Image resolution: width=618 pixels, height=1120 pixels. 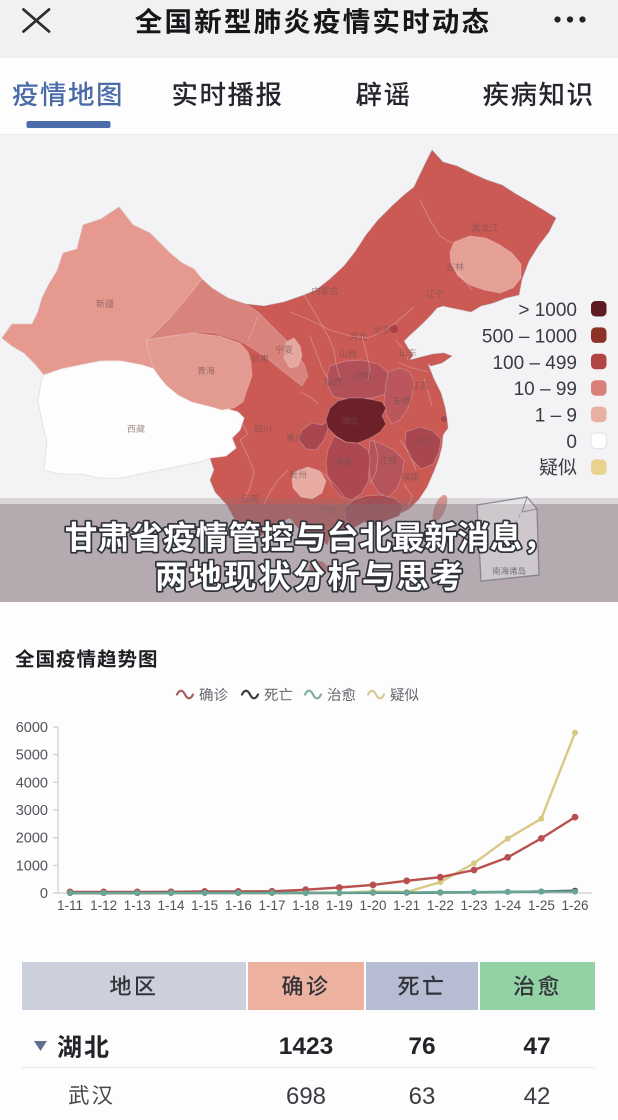 What do you see at coordinates (534, 363) in the screenshot?
I see `svg-text: 100 – 499` at bounding box center [534, 363].